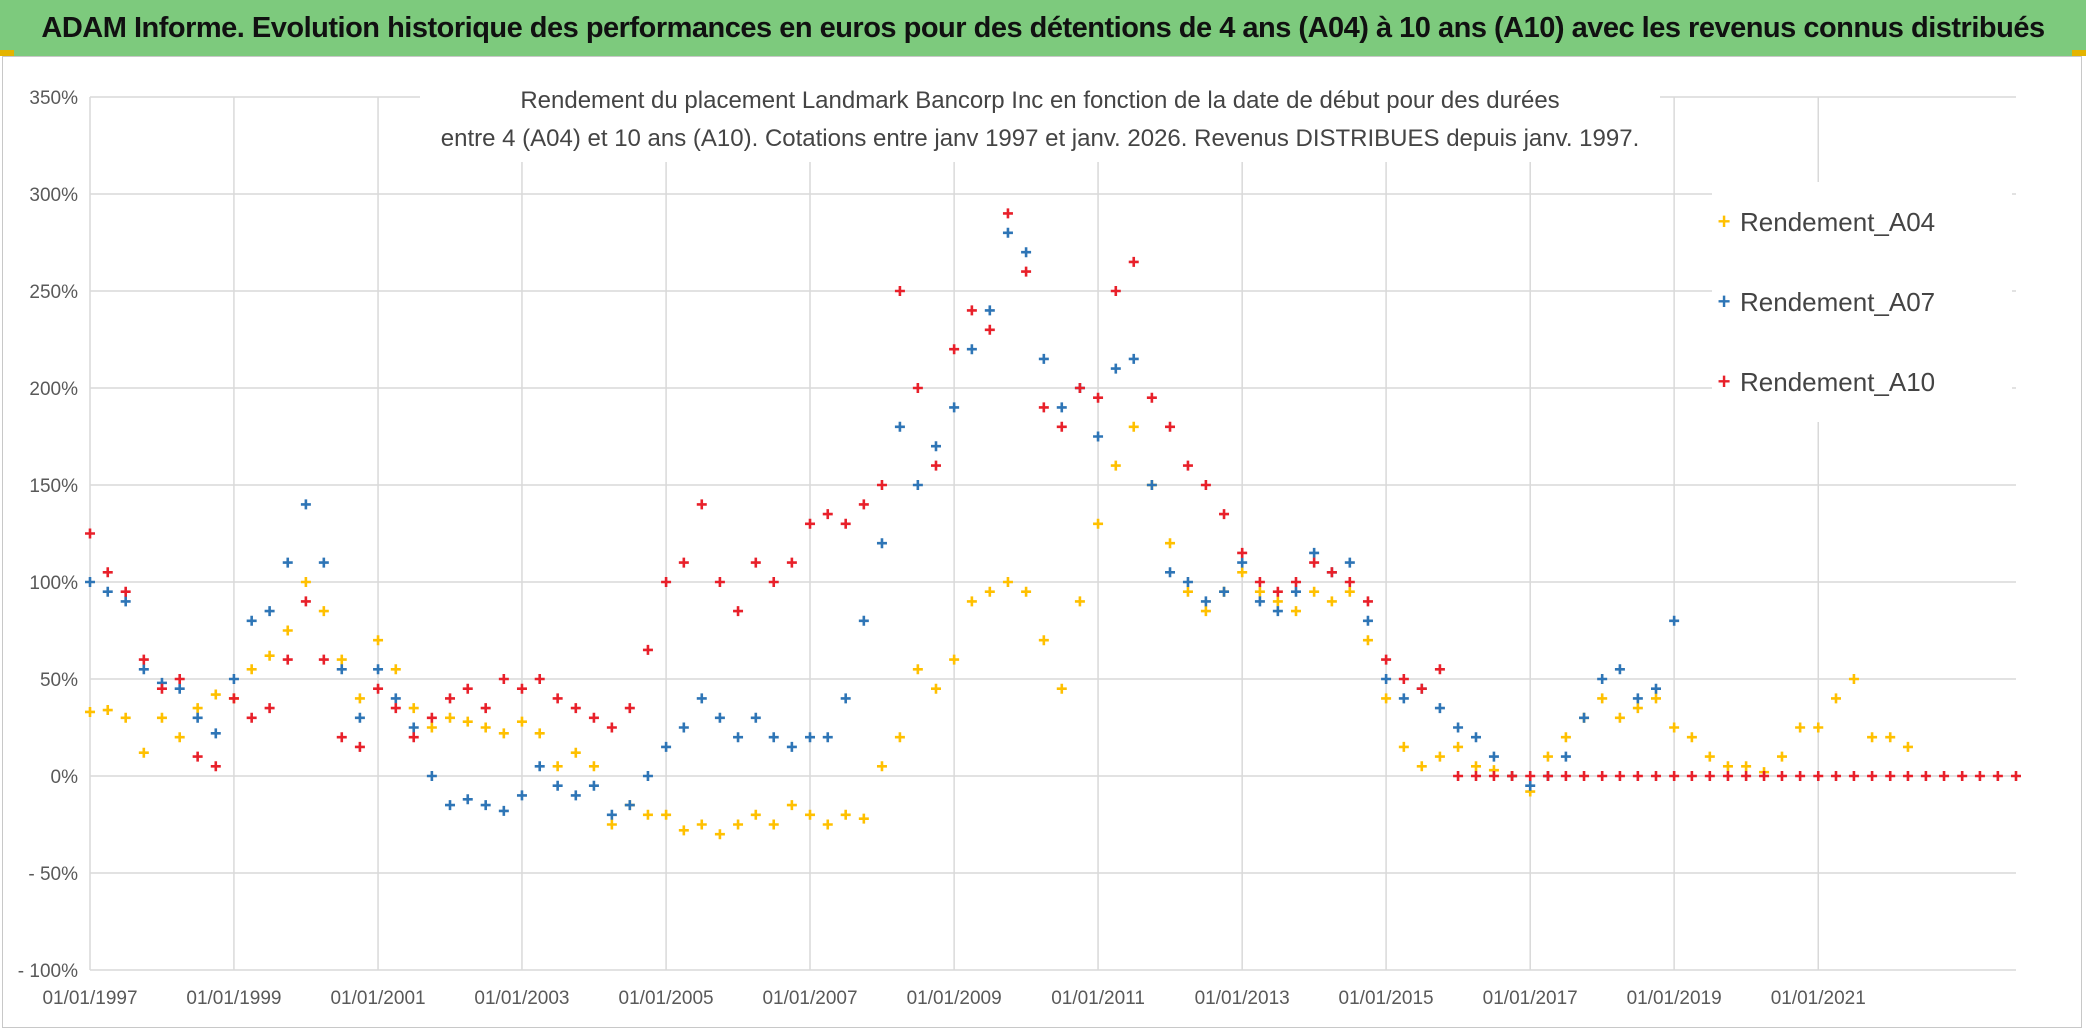 Image resolution: width=2086 pixels, height=1032 pixels. I want to click on legend-item-a07: + Rendement_A07, so click(1824, 302).